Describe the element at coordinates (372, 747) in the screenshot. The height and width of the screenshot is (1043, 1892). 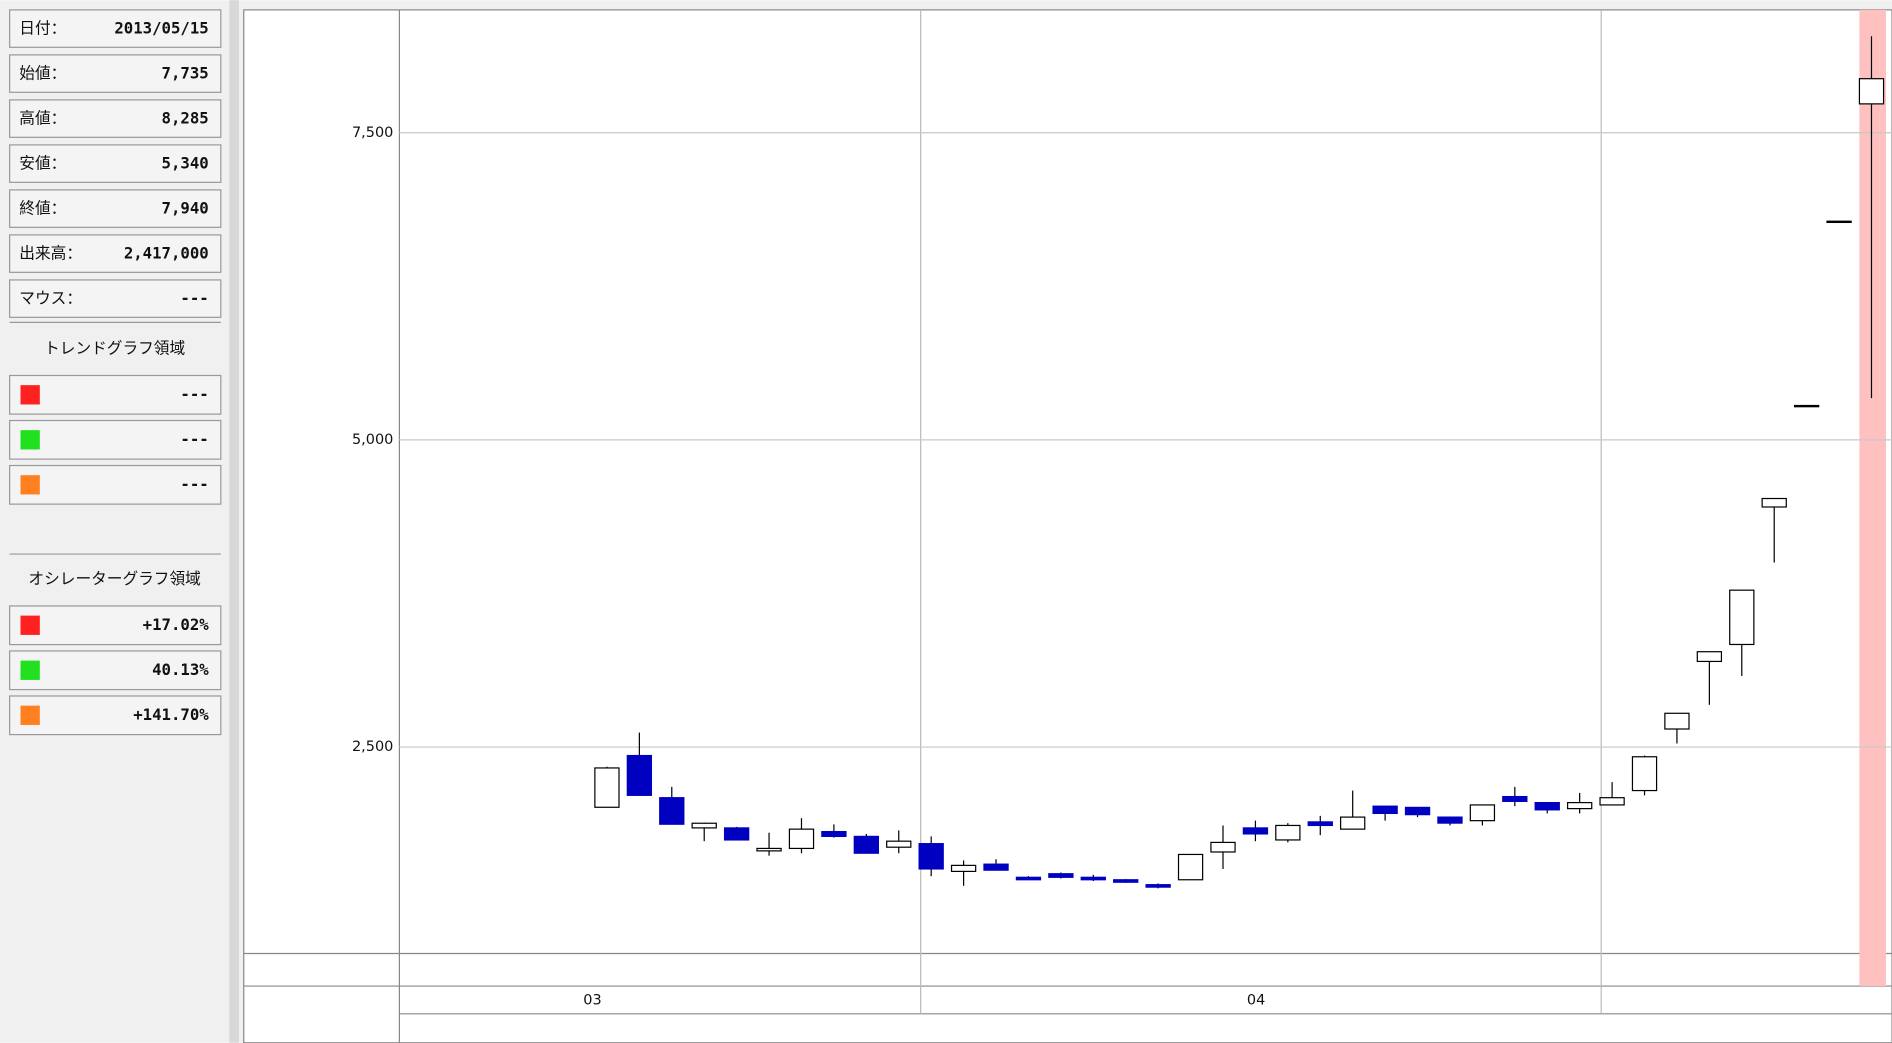
I see `y-tick-label: 2,500` at that location.